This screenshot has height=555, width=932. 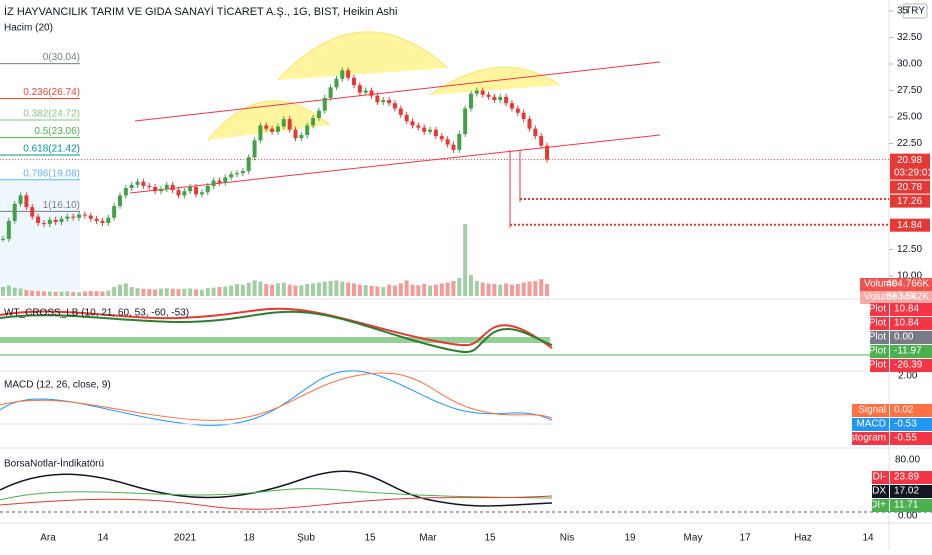 What do you see at coordinates (905, 424) in the screenshot?
I see `indicator-value: -0.53` at bounding box center [905, 424].